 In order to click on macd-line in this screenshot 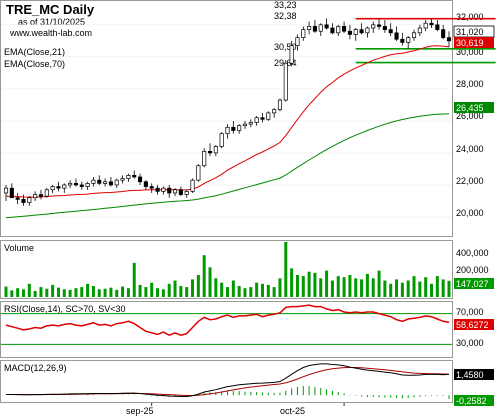, I will do `click(228, 380)`.